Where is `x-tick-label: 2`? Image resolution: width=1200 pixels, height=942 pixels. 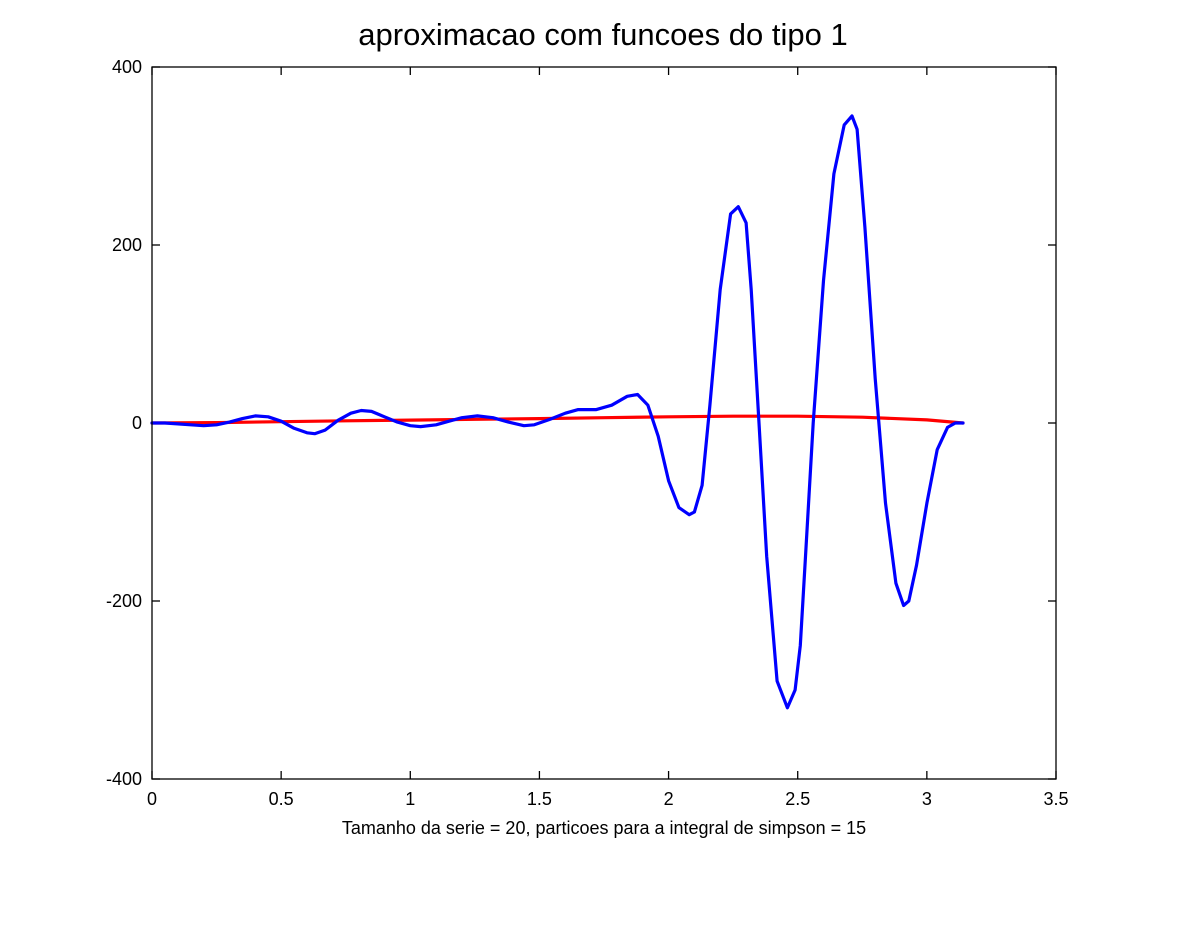
x-tick-label: 2 is located at coordinates (669, 799).